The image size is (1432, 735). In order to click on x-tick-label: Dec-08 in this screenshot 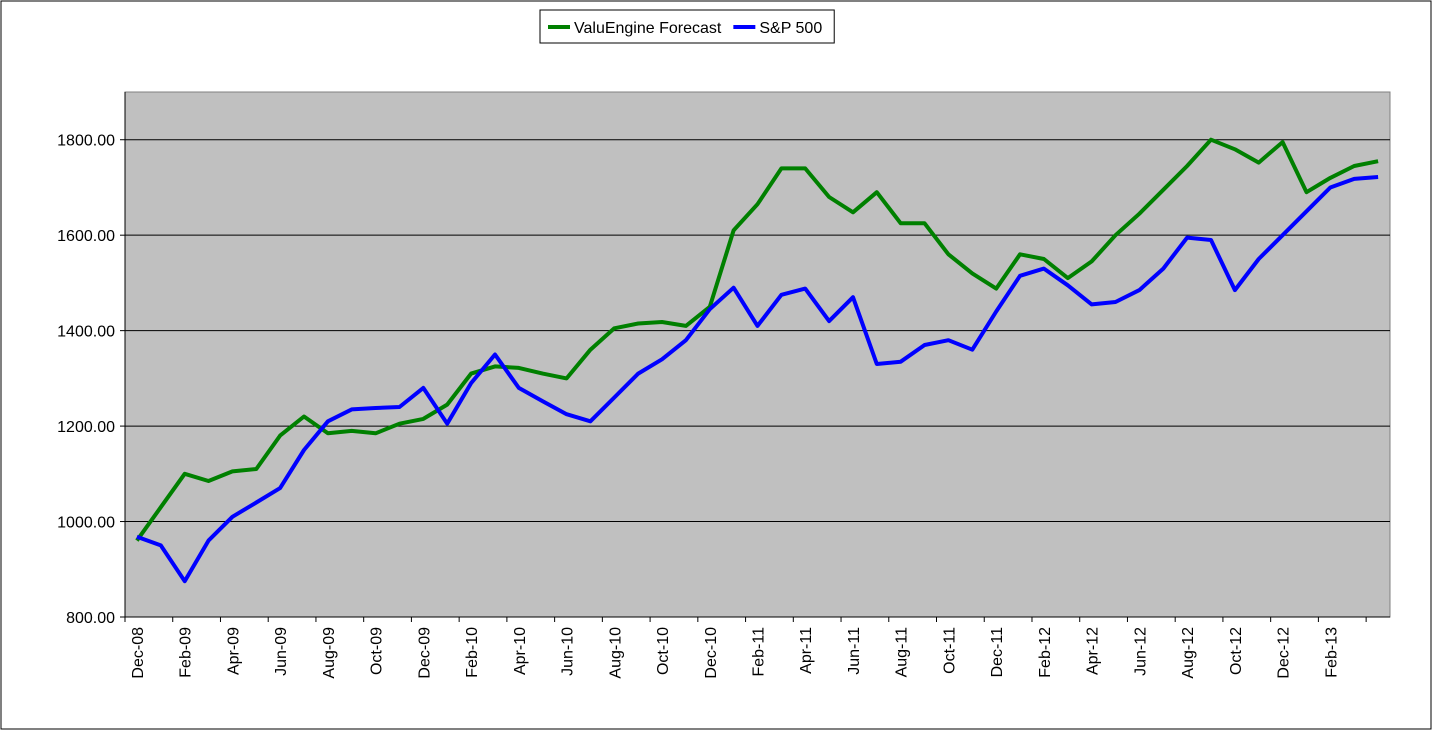, I will do `click(138, 653)`.